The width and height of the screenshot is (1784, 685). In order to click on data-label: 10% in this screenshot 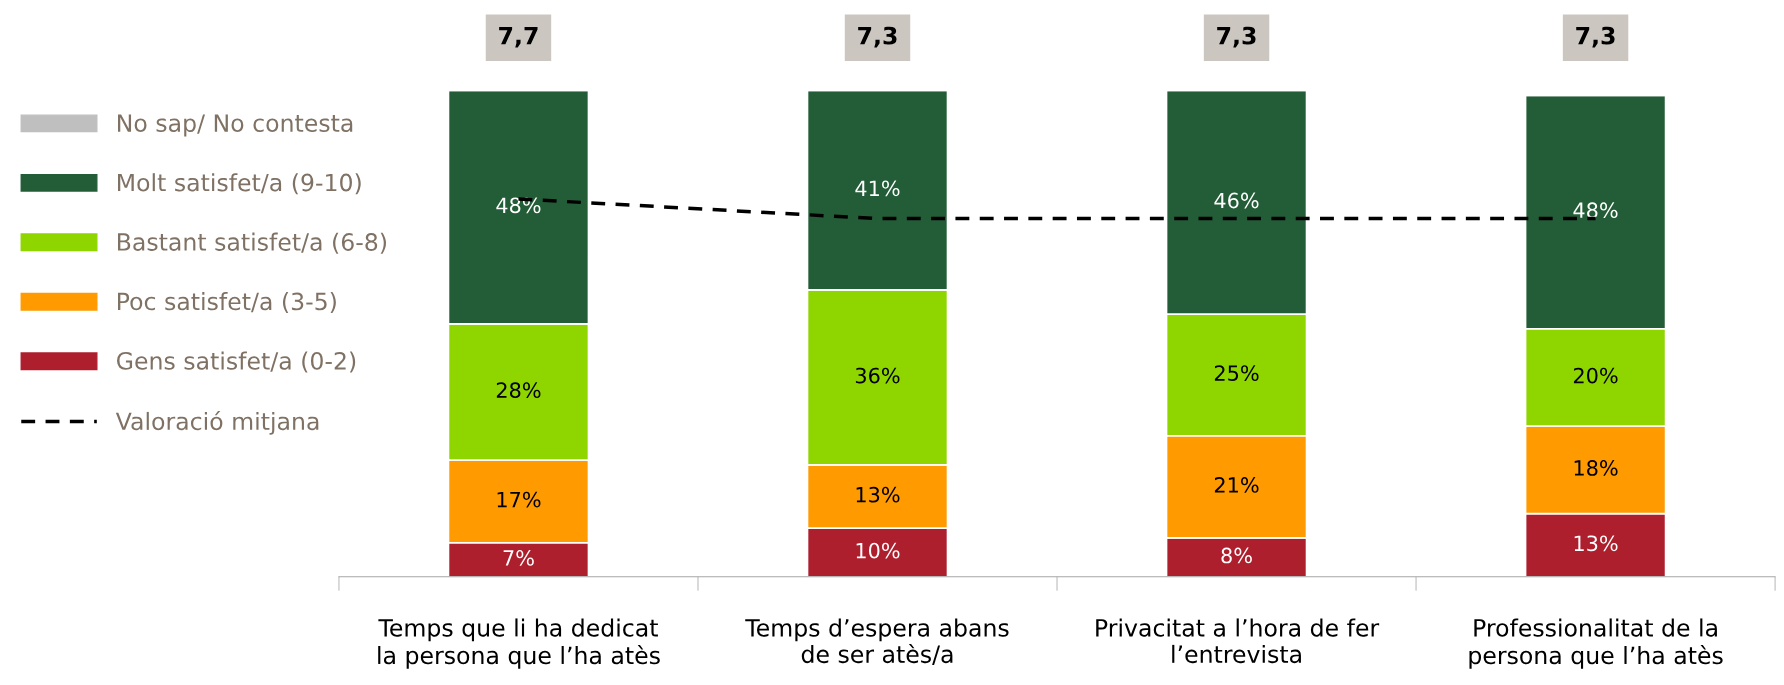, I will do `click(878, 550)`.